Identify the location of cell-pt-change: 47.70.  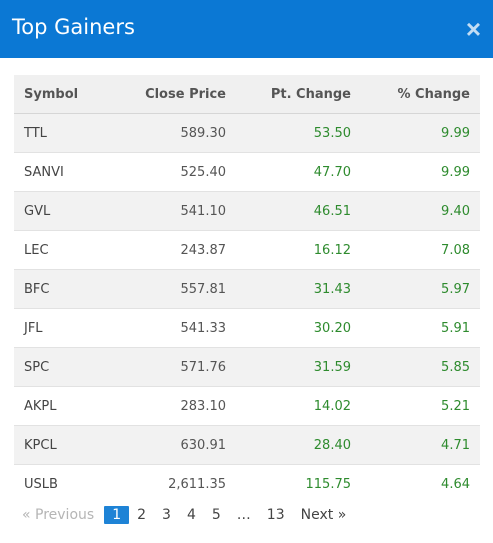
(298, 172).